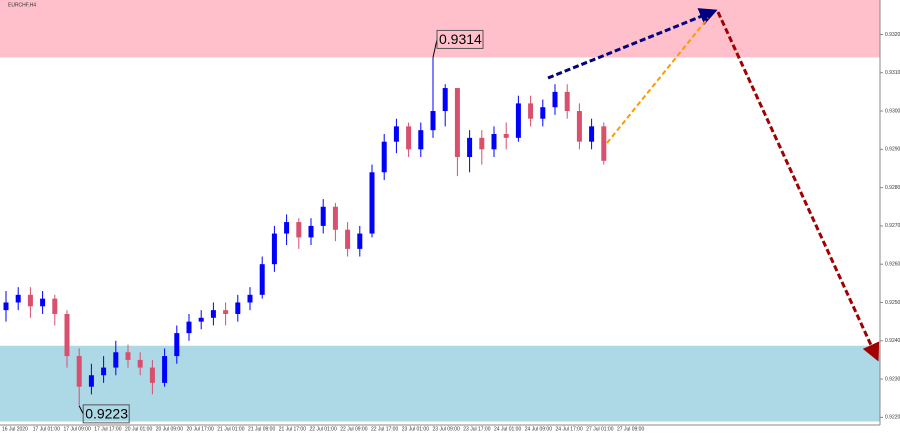 Image resolution: width=900 pixels, height=433 pixels. What do you see at coordinates (892, 150) in the screenshot?
I see `y-tick-label: 0.9290` at bounding box center [892, 150].